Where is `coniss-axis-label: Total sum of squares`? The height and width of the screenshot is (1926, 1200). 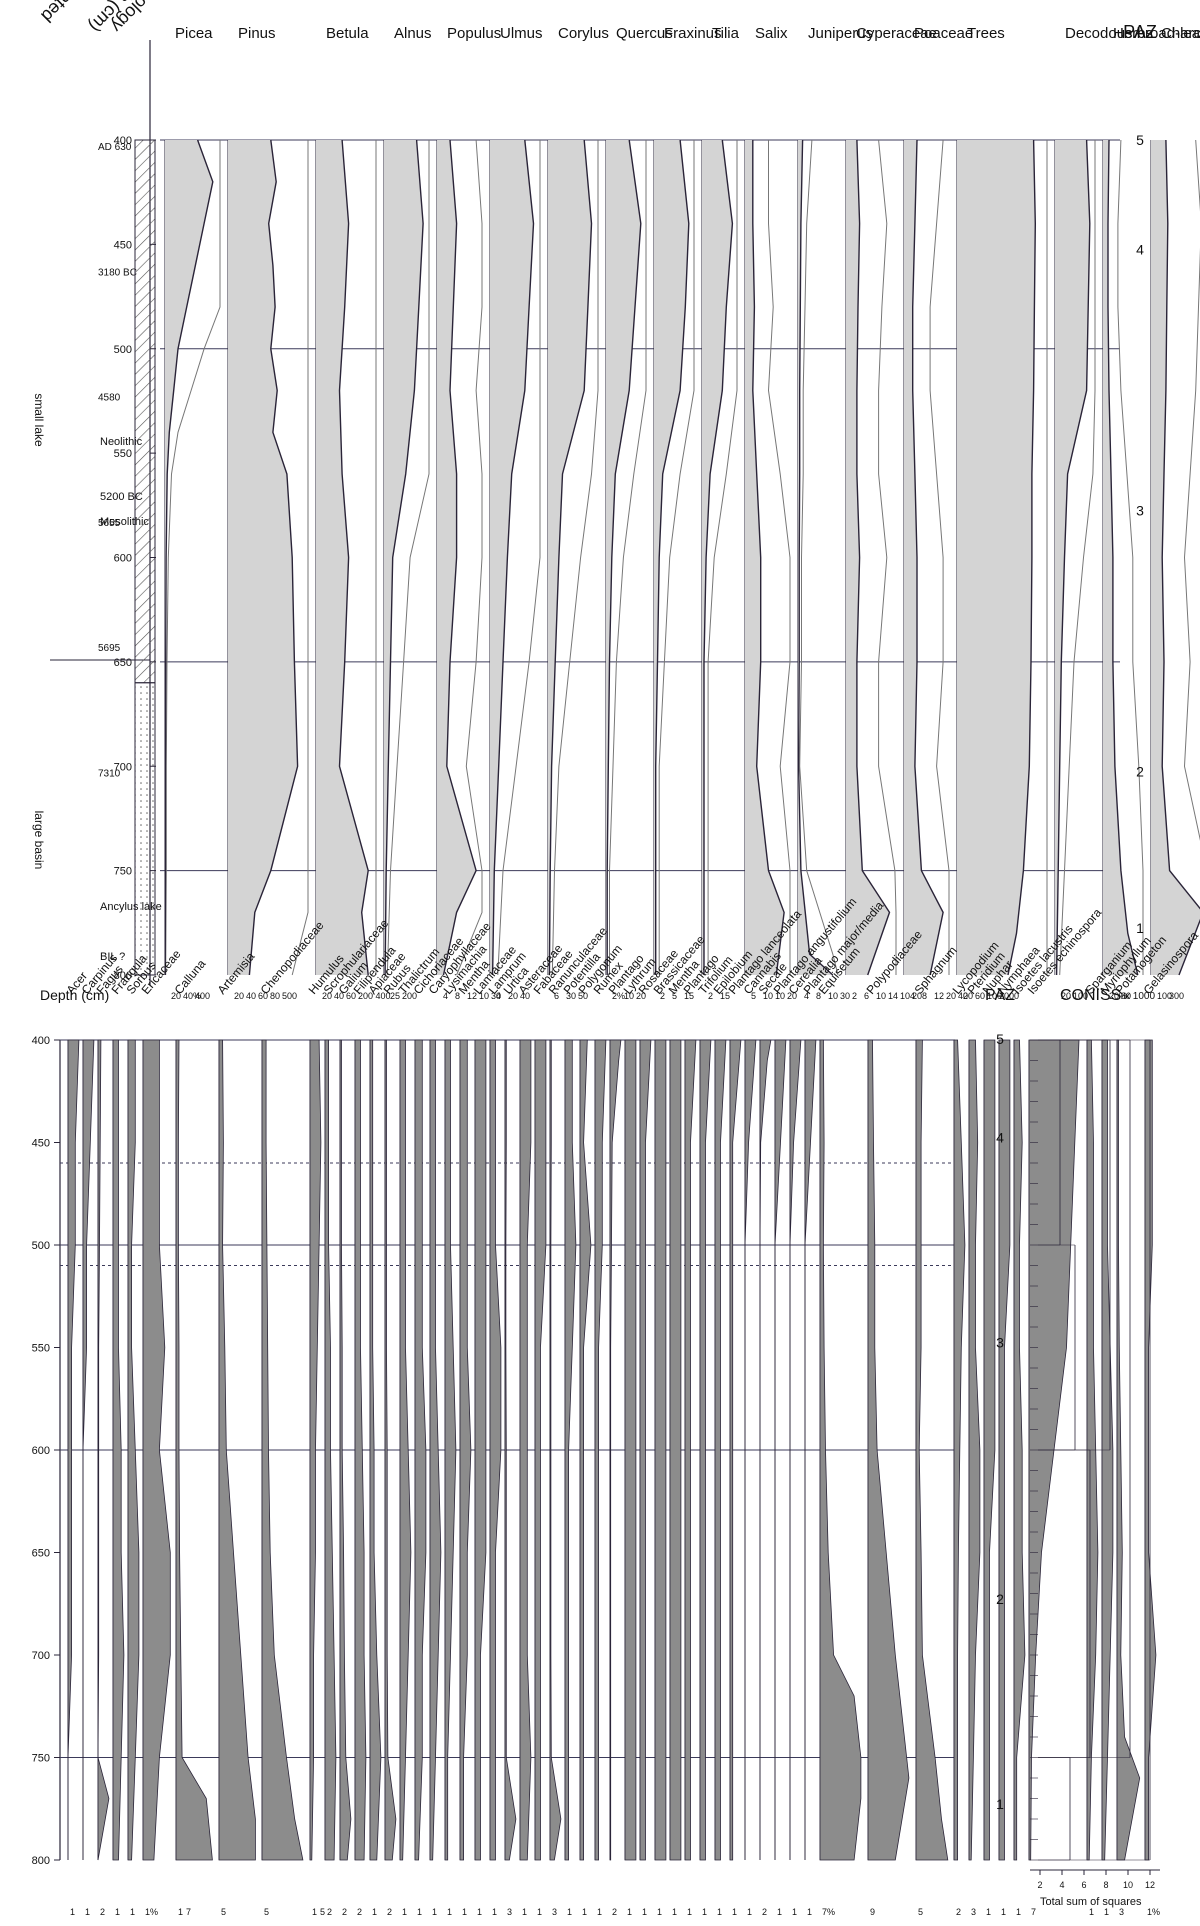 coniss-axis-label: Total sum of squares is located at coordinates (1091, 1902).